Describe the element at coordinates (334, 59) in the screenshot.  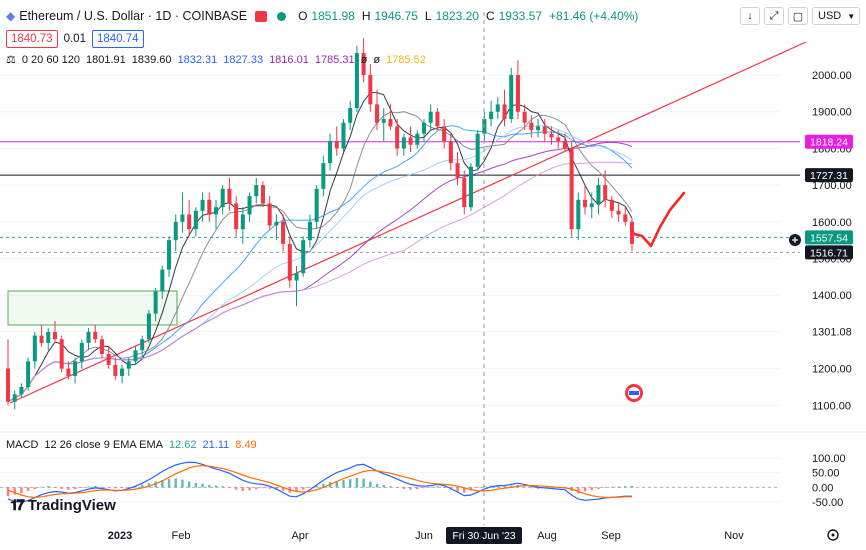
I see `indicator-value: 1785.31` at that location.